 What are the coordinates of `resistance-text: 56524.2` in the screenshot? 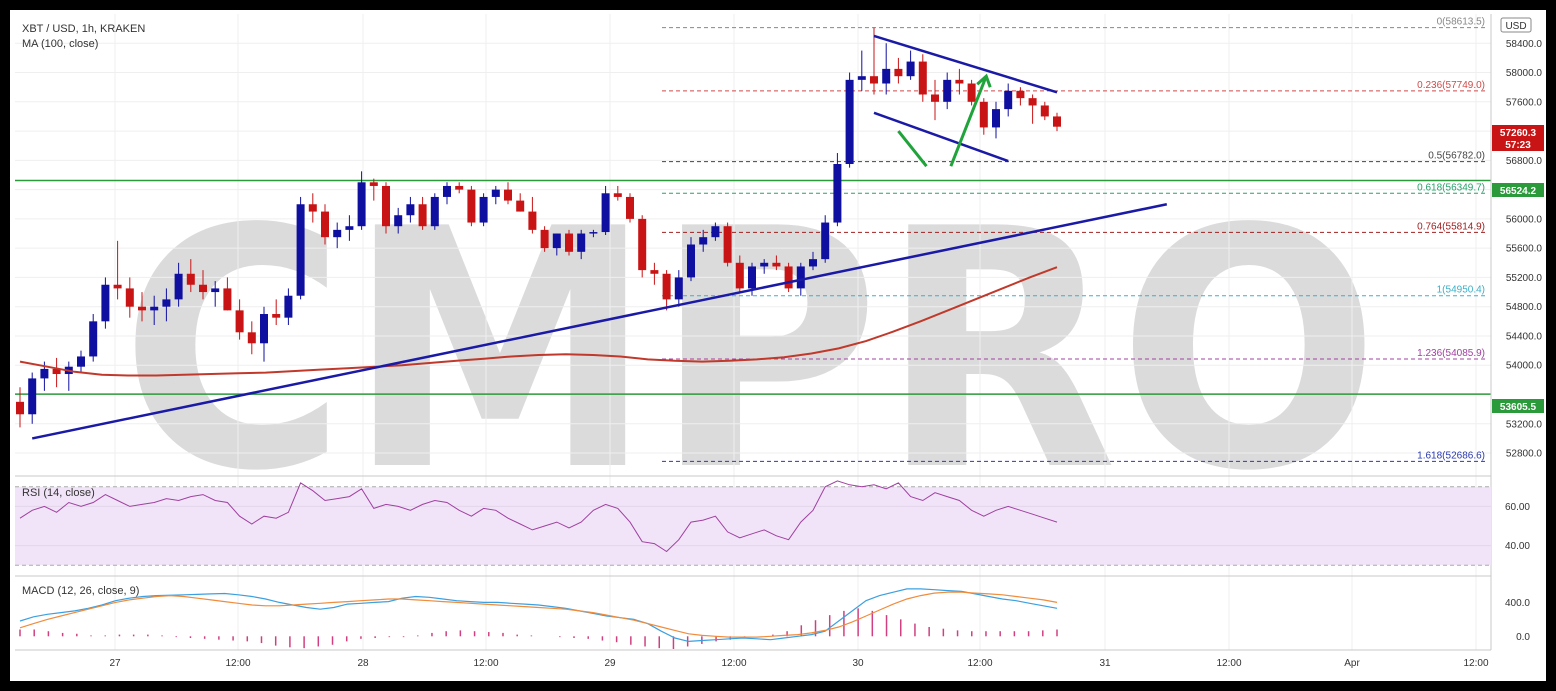 It's located at (1518, 191).